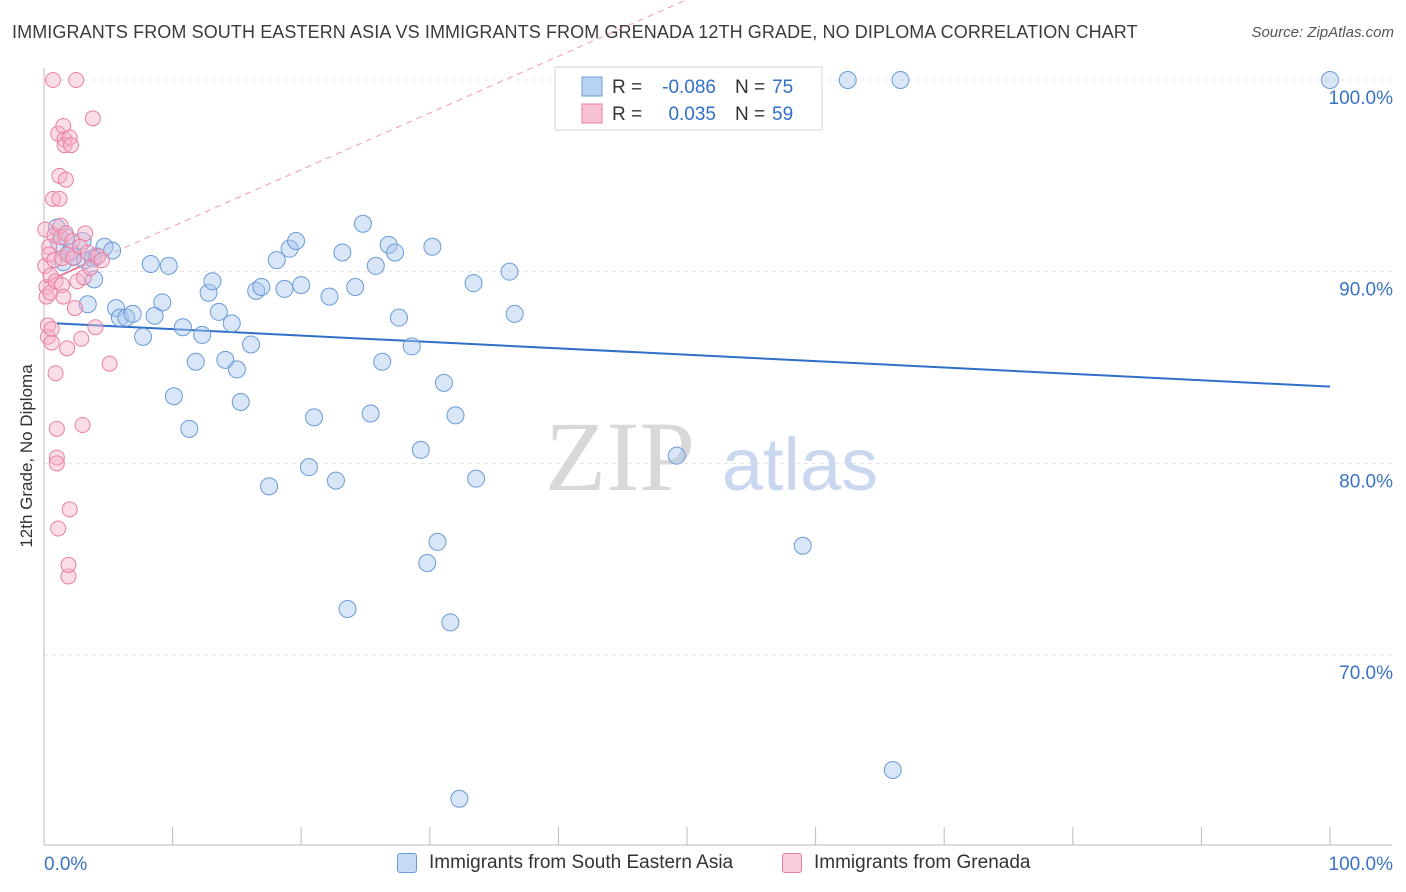 The height and width of the screenshot is (892, 1406). I want to click on legend-label-south-eastern-asia: Immigrants from South Eastern Asia, so click(581, 862).